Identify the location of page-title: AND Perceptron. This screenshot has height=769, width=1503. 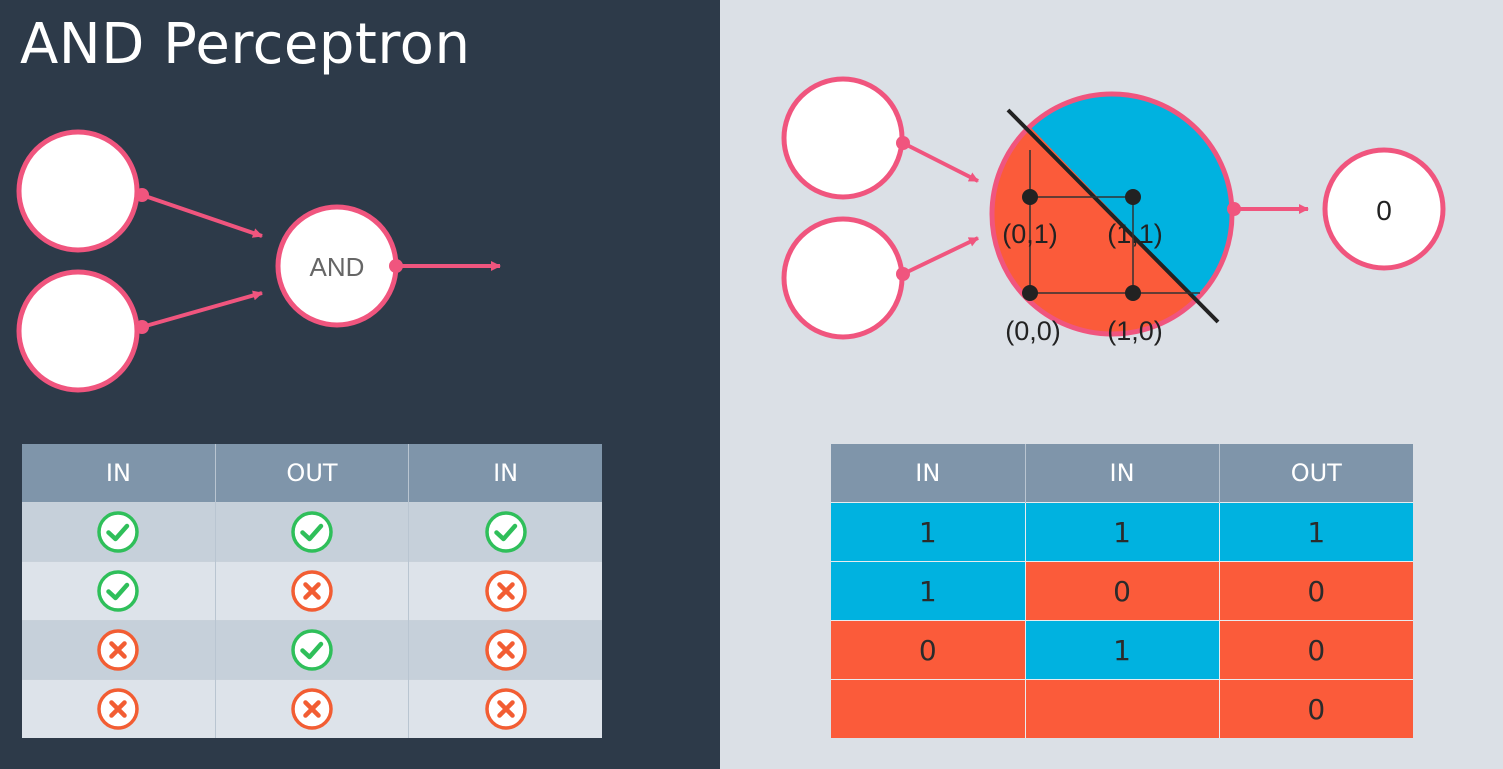
(245, 44).